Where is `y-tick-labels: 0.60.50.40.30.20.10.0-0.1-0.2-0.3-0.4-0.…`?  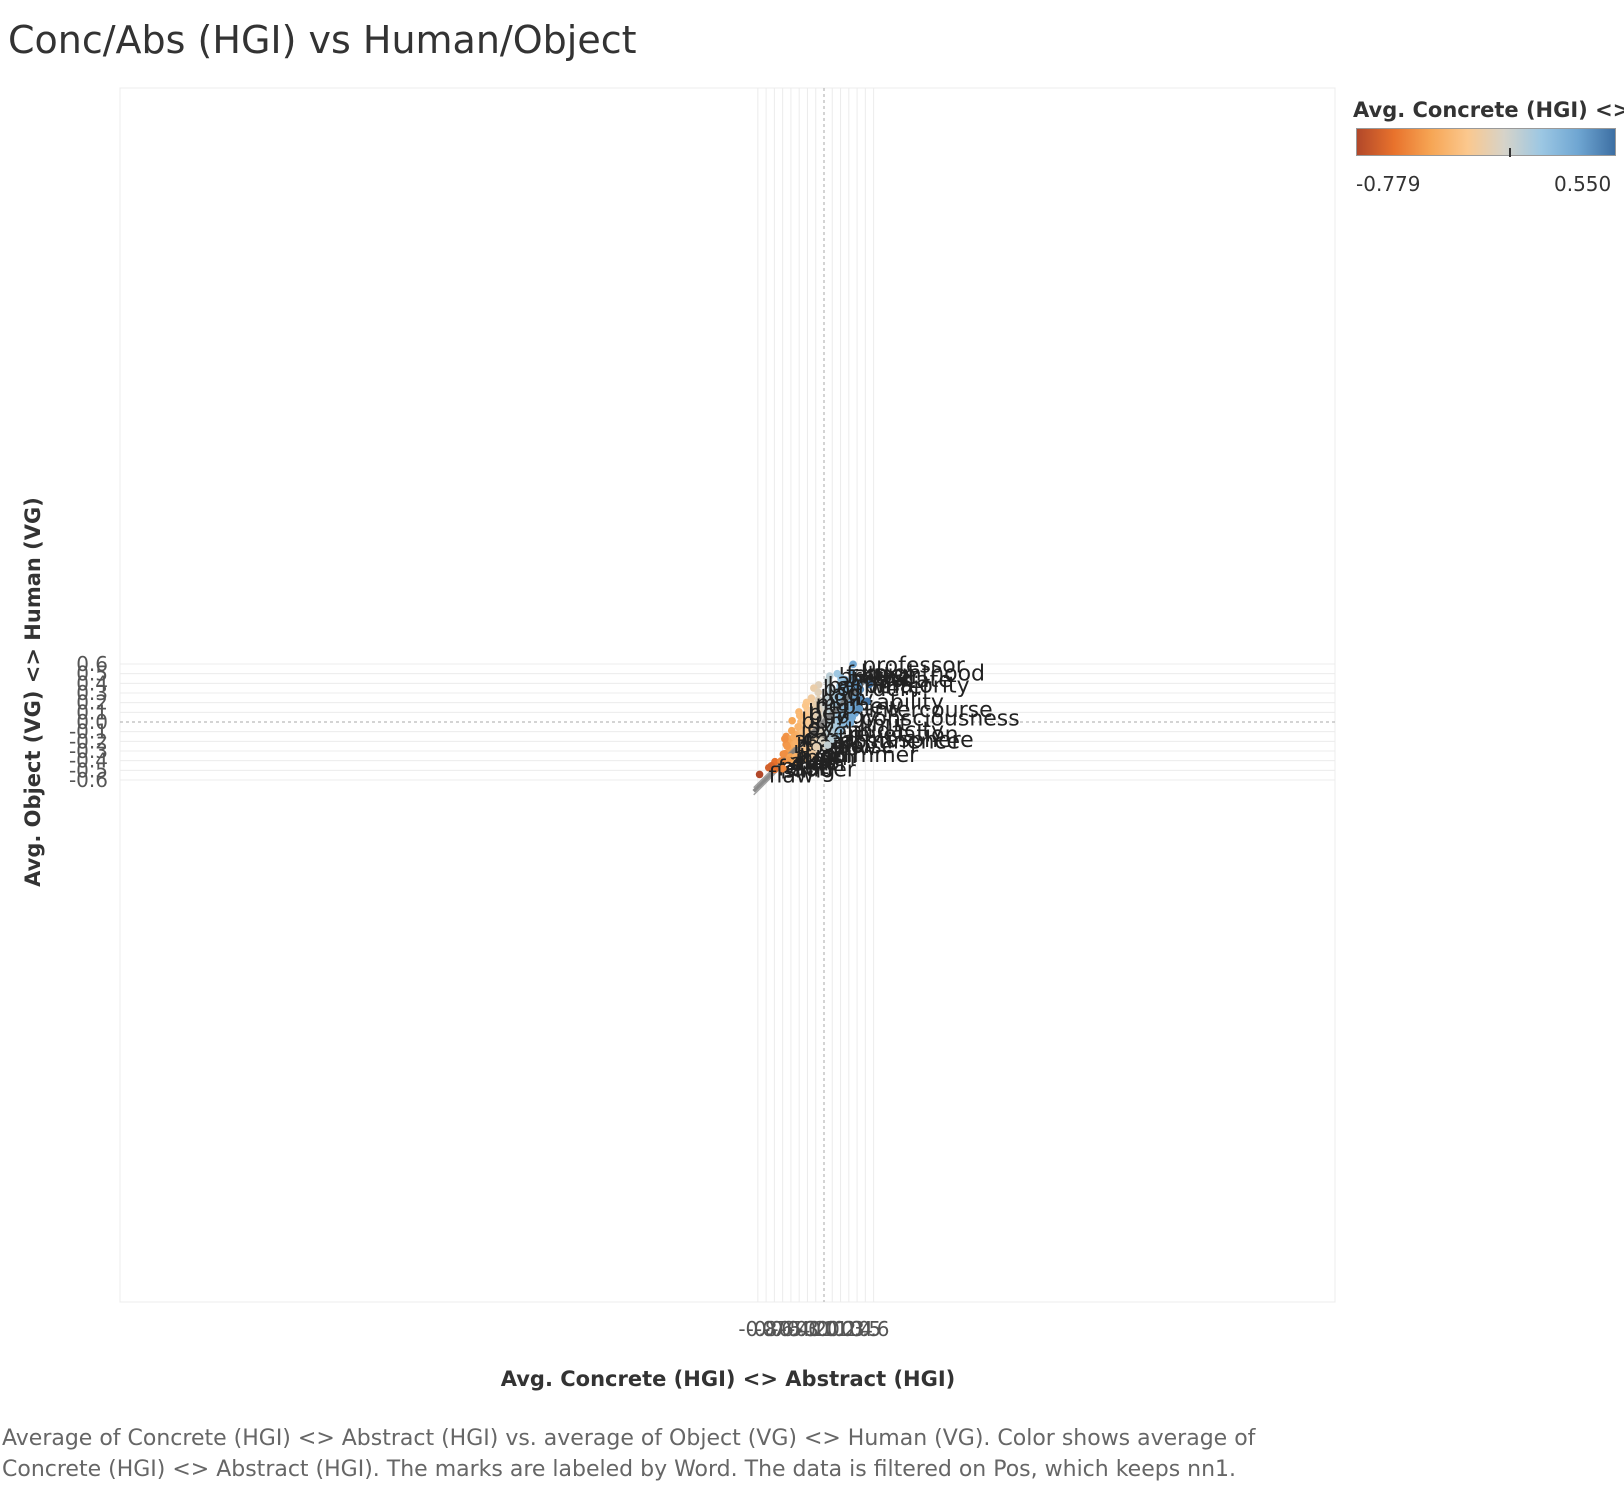 y-tick-labels: 0.60.50.40.30.20.10.0-0.1-0.2-0.3-0.4-0.… is located at coordinates (88, 722).